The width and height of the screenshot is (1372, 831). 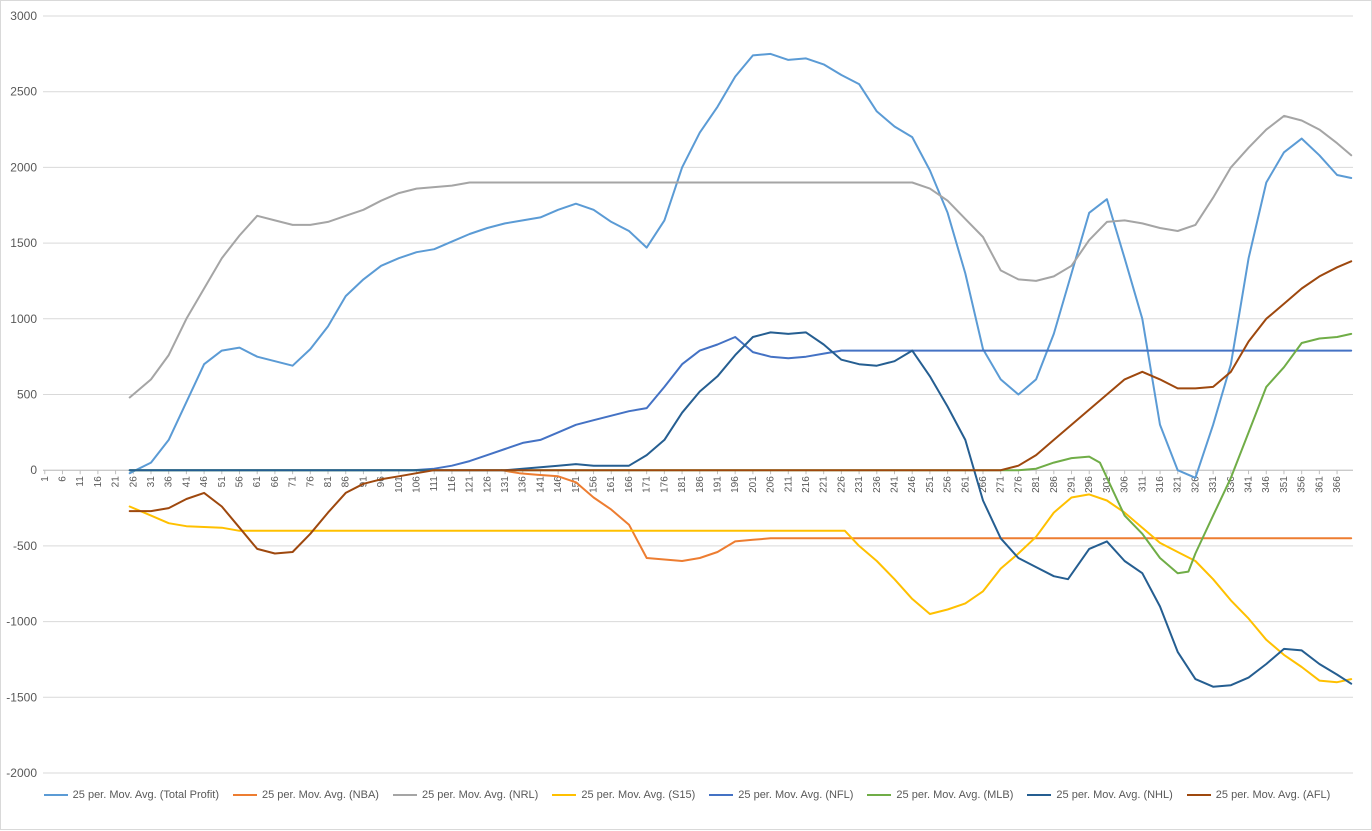 I want to click on x-tick-label: 76, so click(x=310, y=482).